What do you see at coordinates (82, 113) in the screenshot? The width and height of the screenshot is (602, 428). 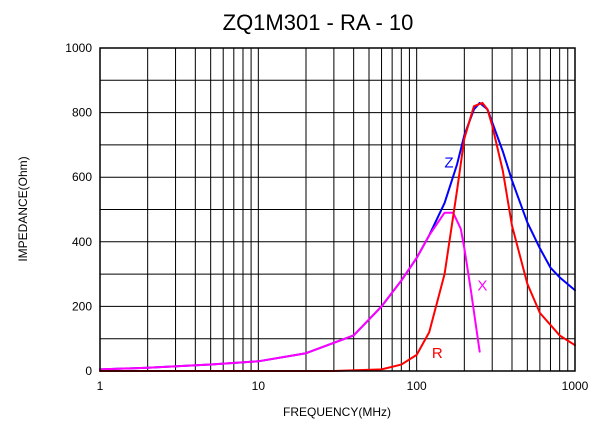 I see `y-tick-label: 800` at bounding box center [82, 113].